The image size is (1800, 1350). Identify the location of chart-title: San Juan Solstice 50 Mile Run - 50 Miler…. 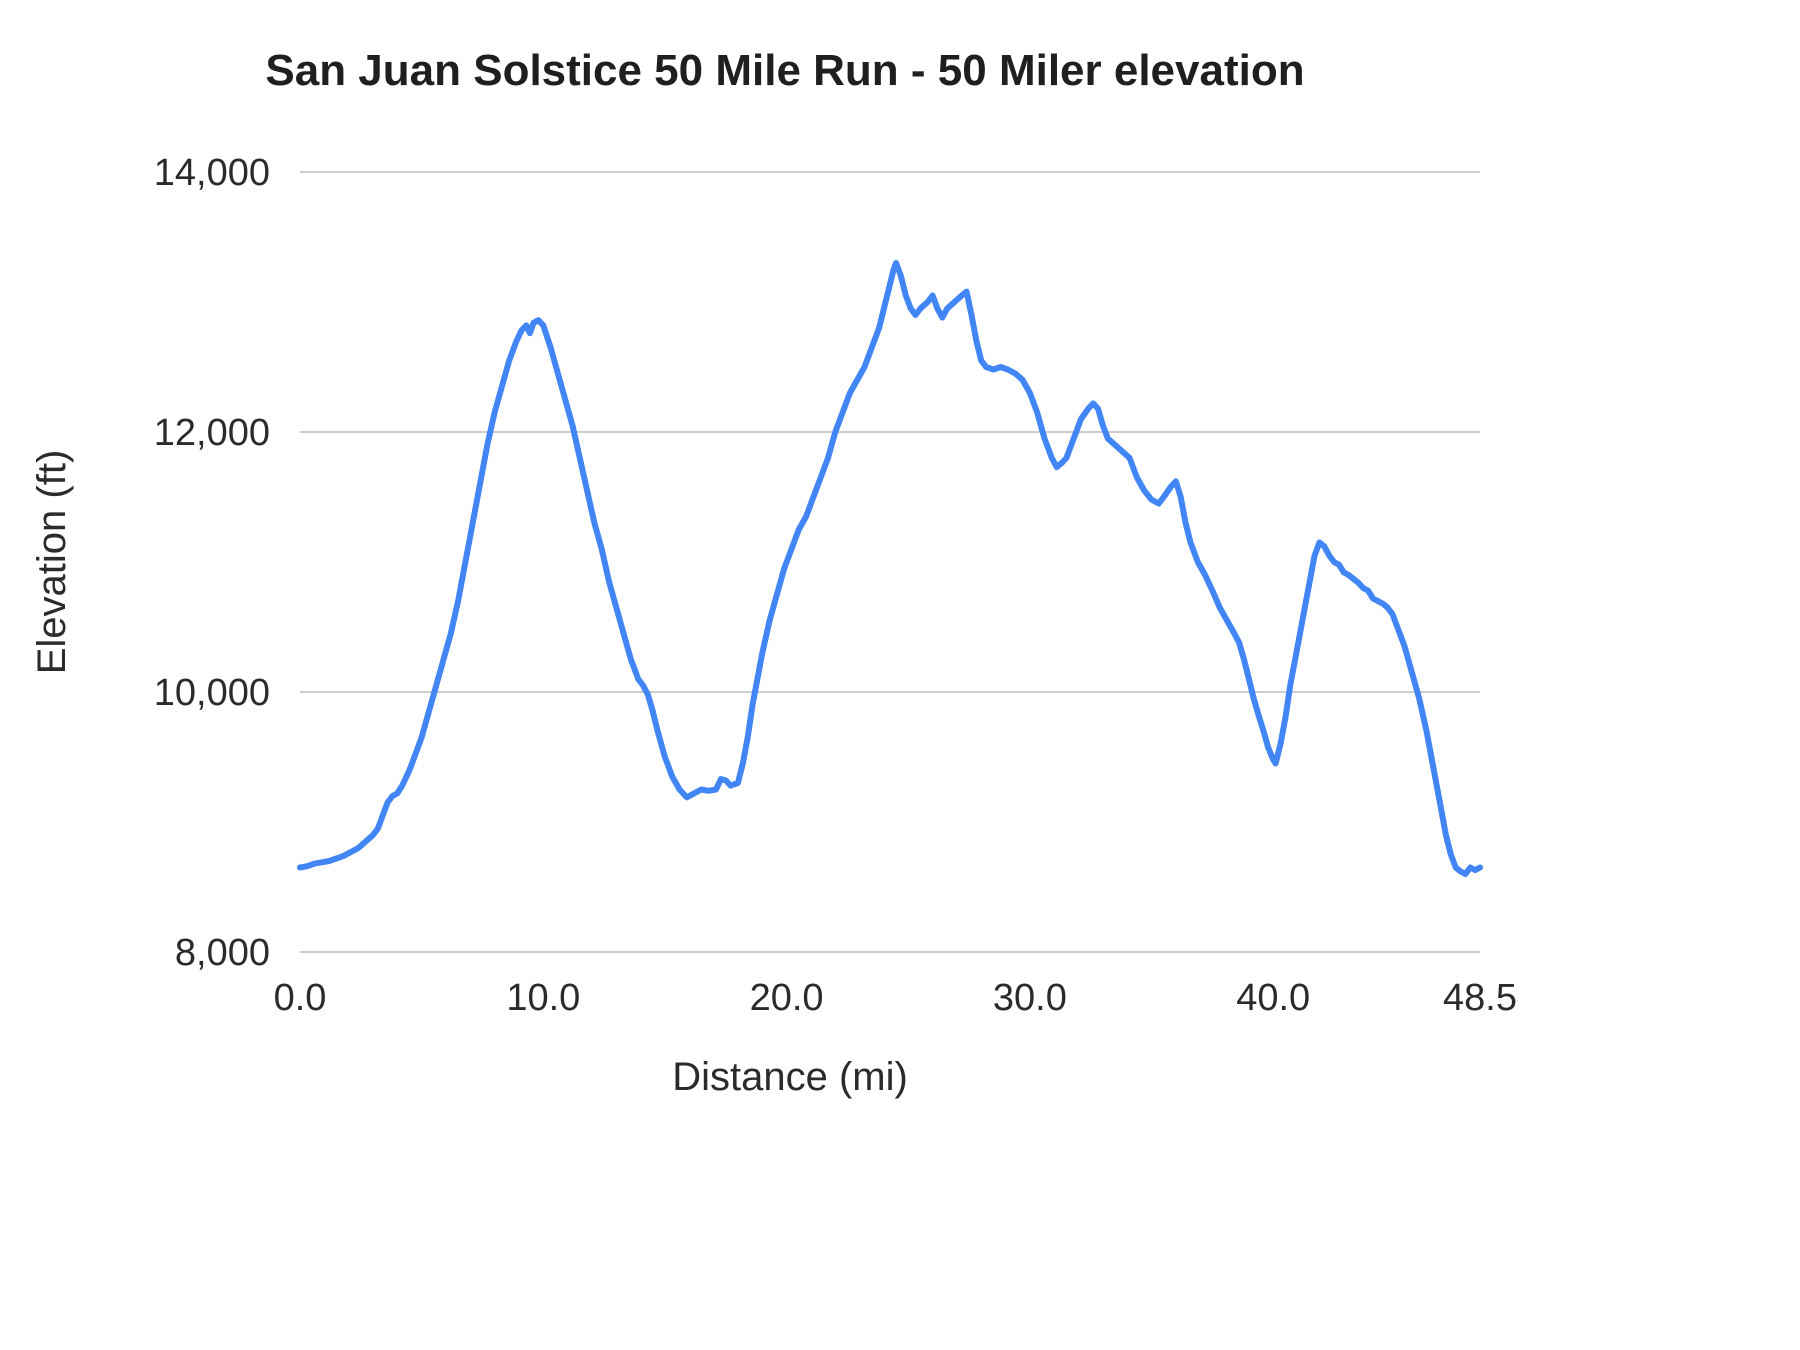
(784, 70).